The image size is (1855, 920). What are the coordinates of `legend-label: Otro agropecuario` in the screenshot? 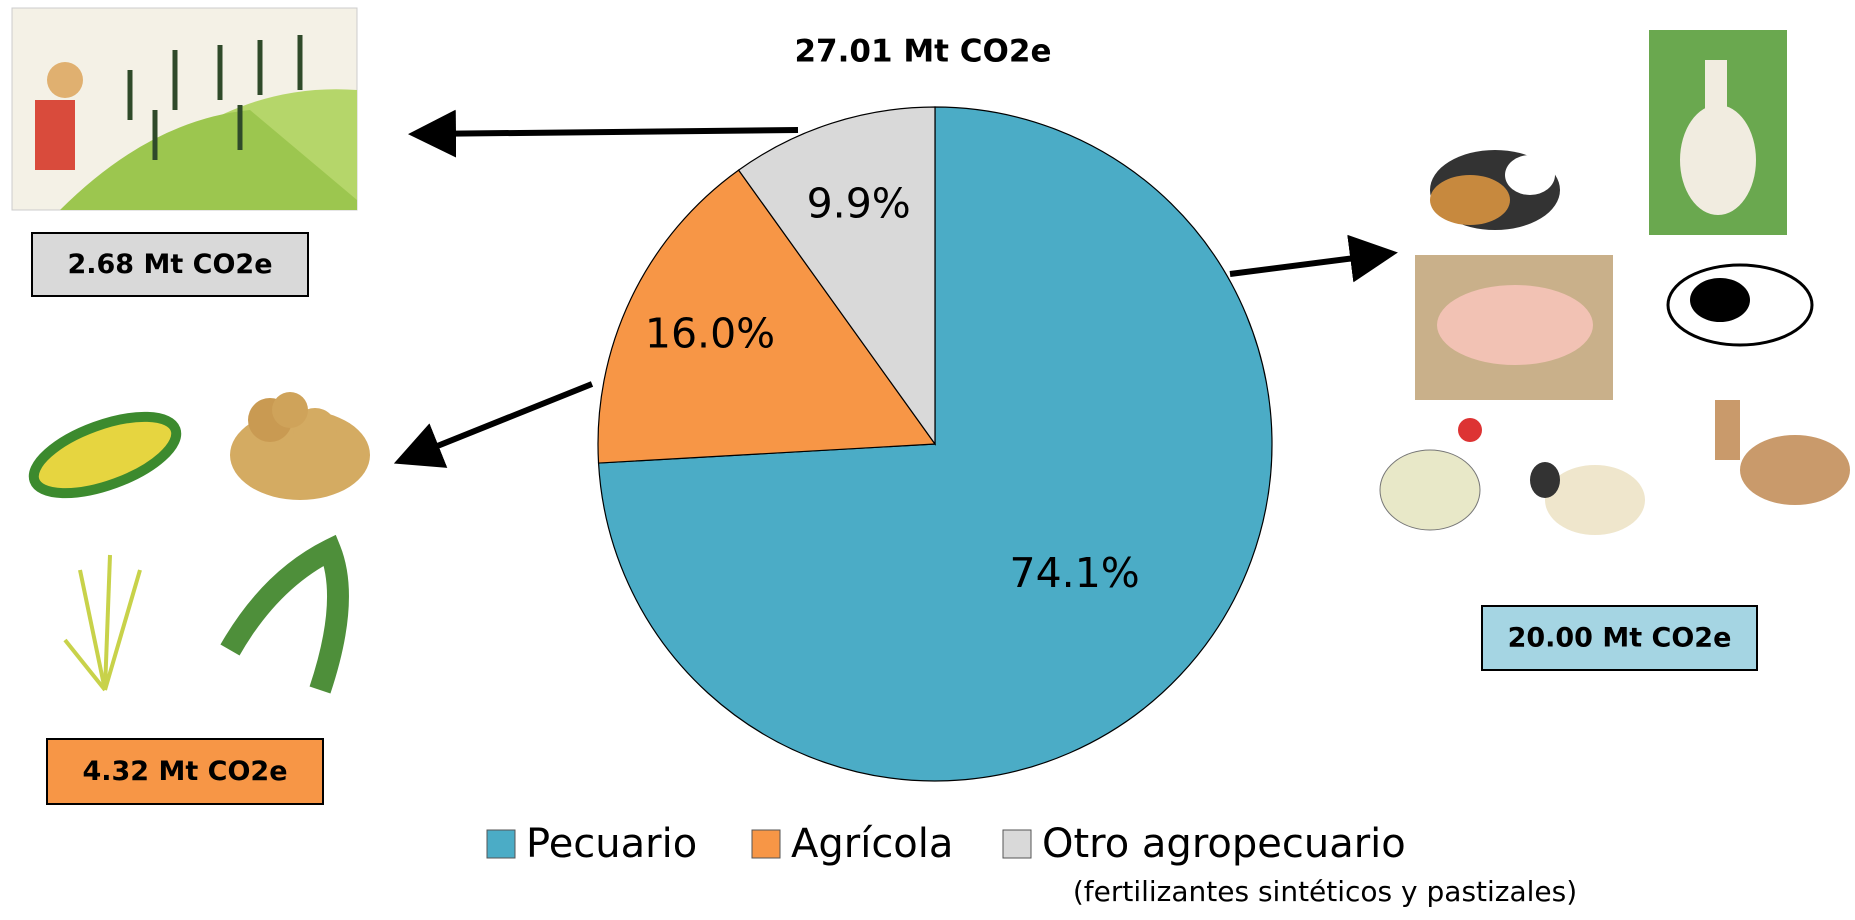 It's located at (1224, 844).